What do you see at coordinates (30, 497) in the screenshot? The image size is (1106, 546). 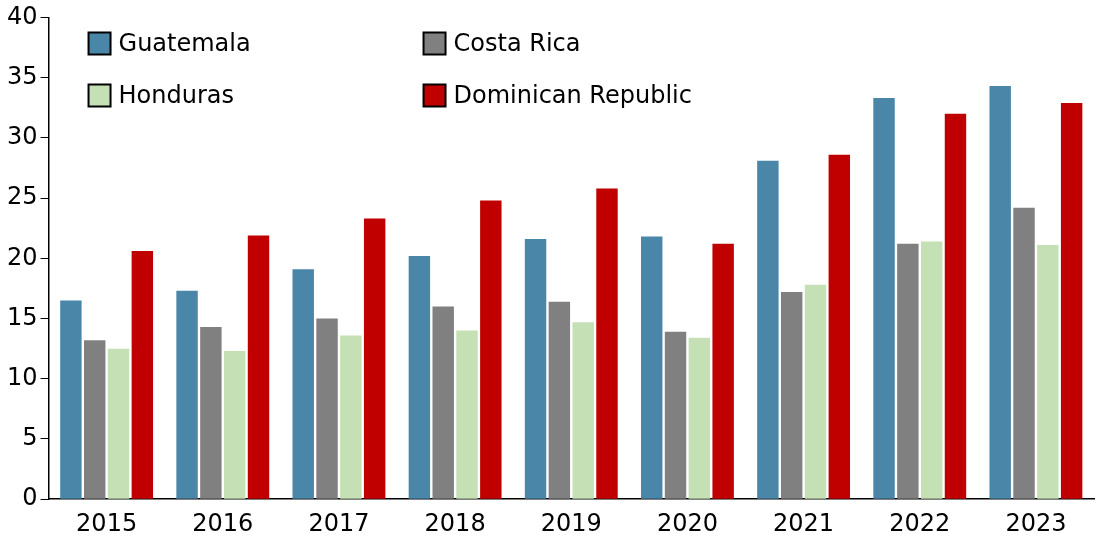 I see `y-tick-label: 0` at bounding box center [30, 497].